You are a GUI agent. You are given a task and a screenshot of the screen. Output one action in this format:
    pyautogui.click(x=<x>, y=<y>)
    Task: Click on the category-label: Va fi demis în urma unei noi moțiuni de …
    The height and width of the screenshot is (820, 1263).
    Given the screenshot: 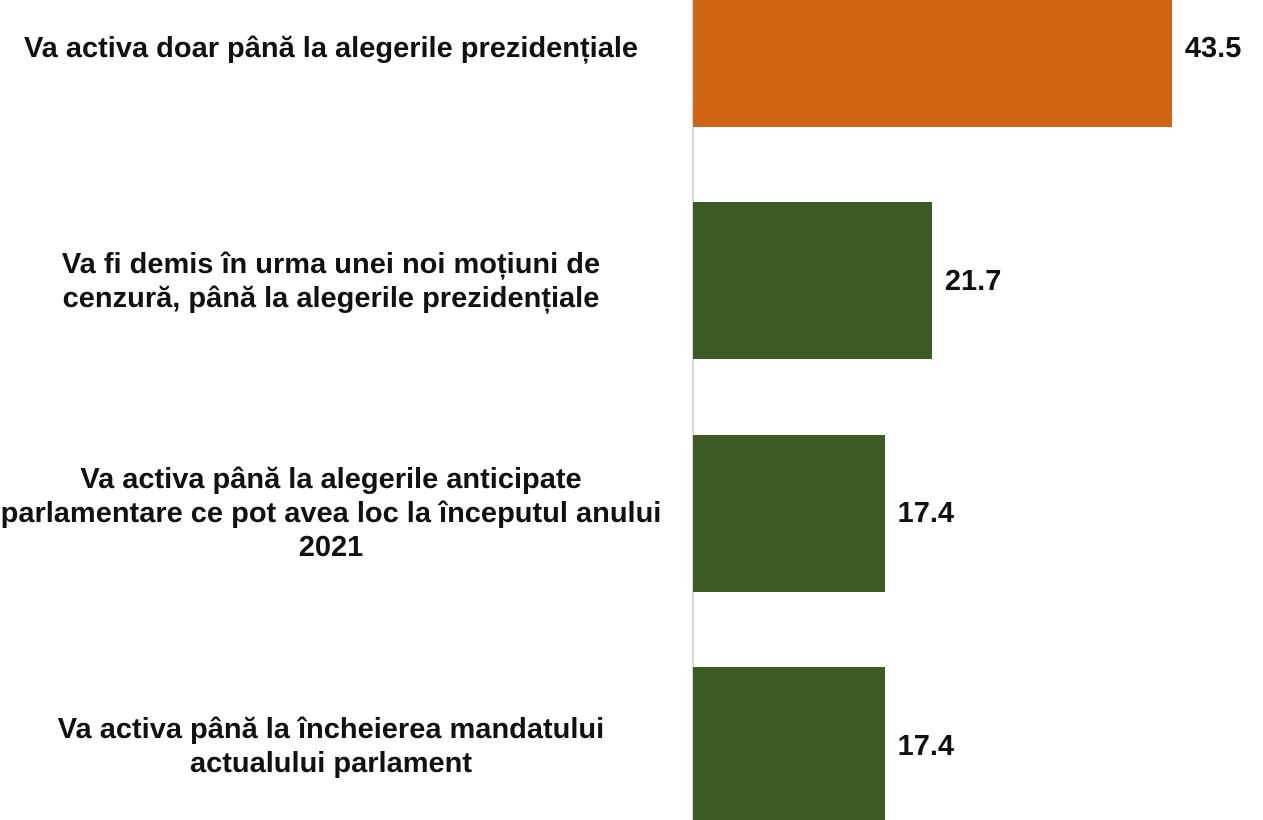 What is the action you would take?
    pyautogui.click(x=331, y=280)
    